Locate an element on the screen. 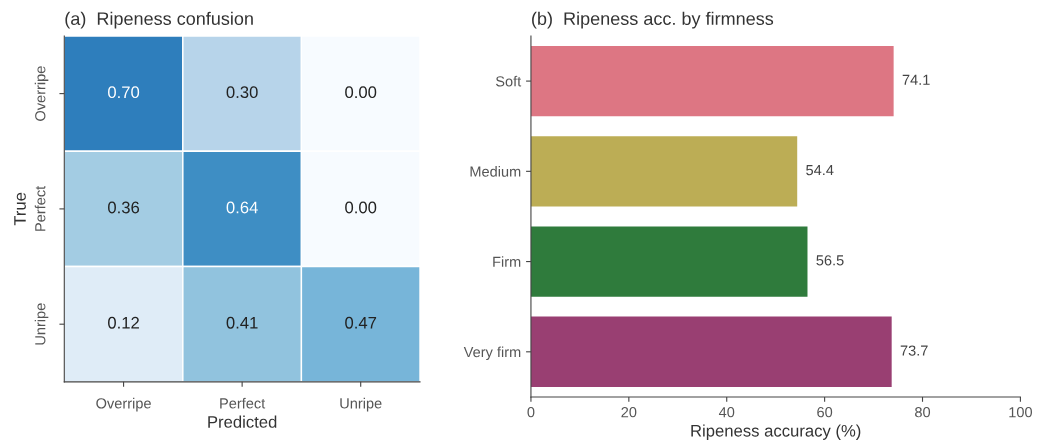 This screenshot has height=444, width=1037. y-tick-label: Overripe is located at coordinates (41, 93).